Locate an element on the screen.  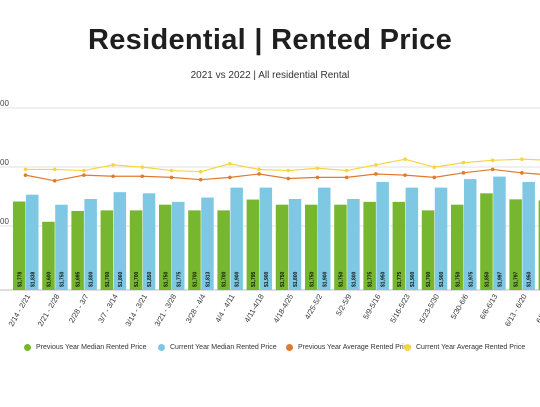
data-label-curr-median: $1,838 is located at coordinates (33, 279).